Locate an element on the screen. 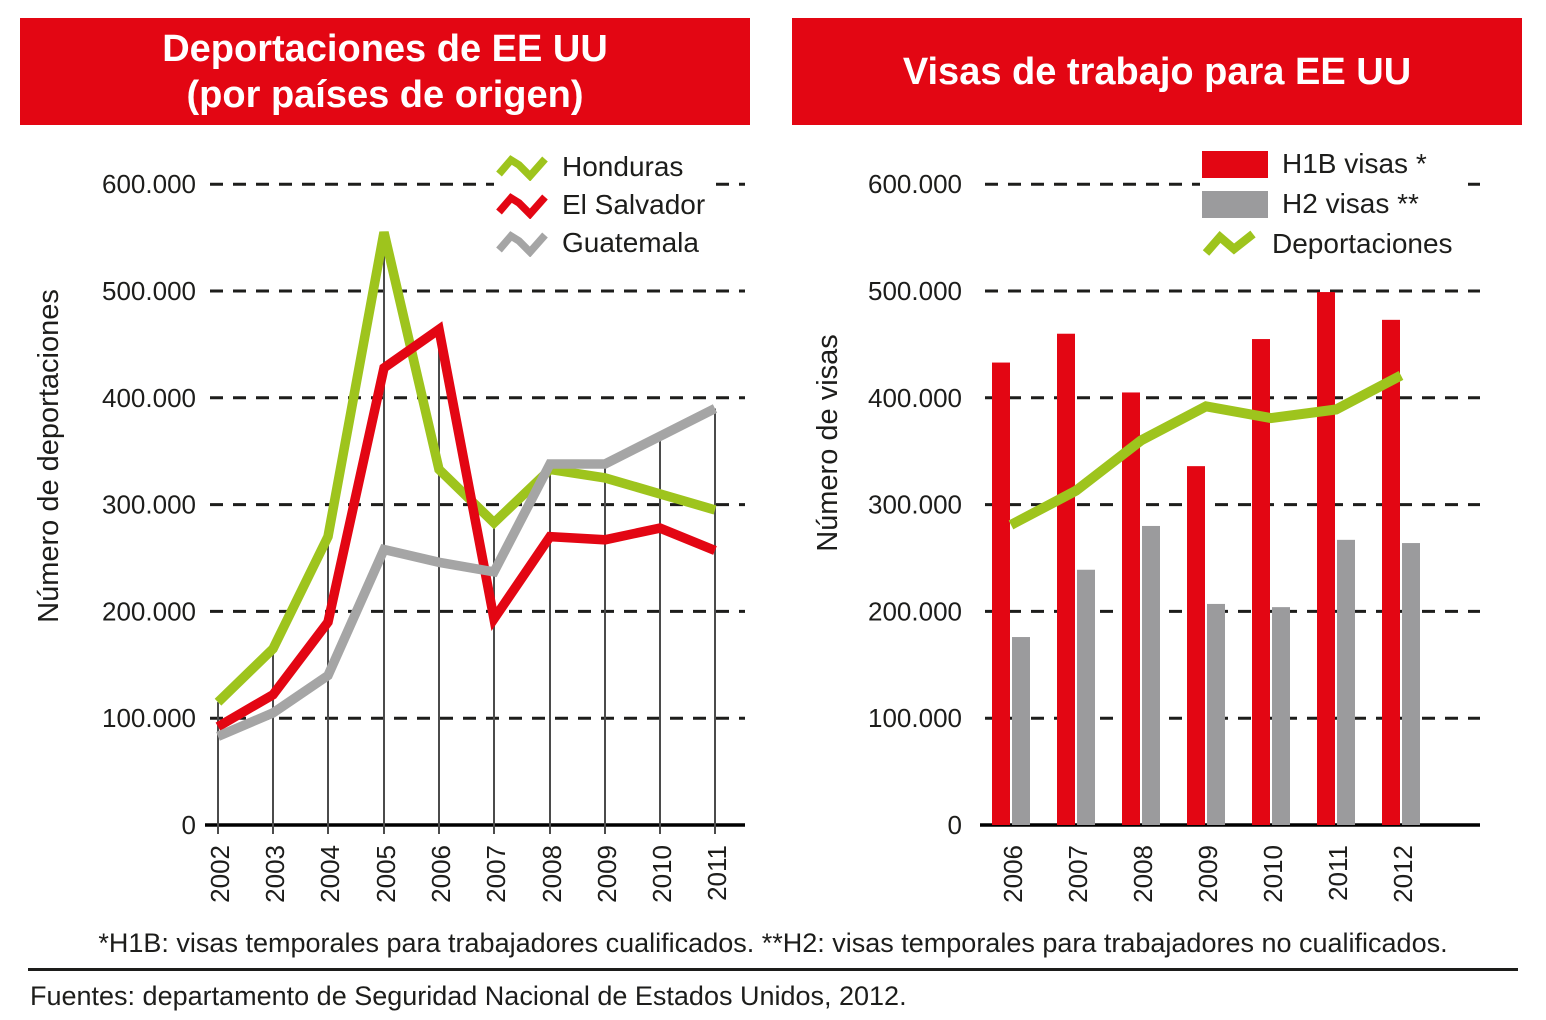 This screenshot has width=1546, height=1020. left-chart-legend: Honduras El Salvador Guatemala is located at coordinates (603, 205).